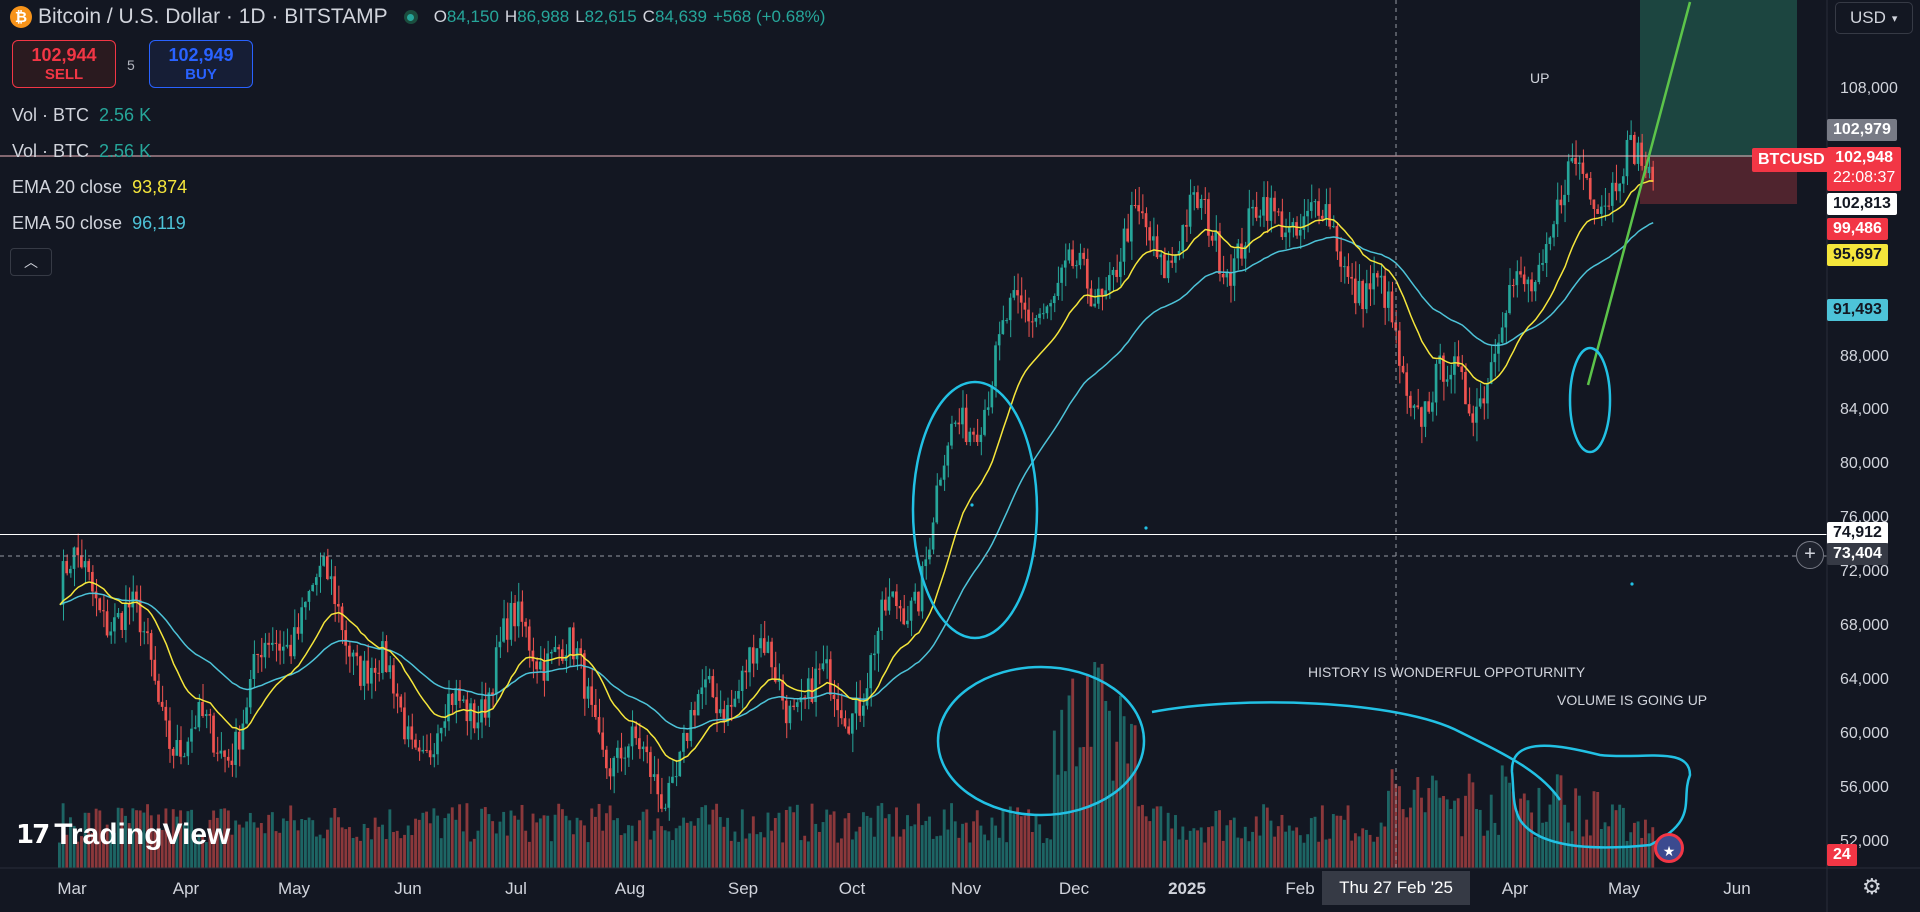  Describe the element at coordinates (100, 187) in the screenshot. I see `legend-ema-20: EMA 20 close 93,874` at that location.